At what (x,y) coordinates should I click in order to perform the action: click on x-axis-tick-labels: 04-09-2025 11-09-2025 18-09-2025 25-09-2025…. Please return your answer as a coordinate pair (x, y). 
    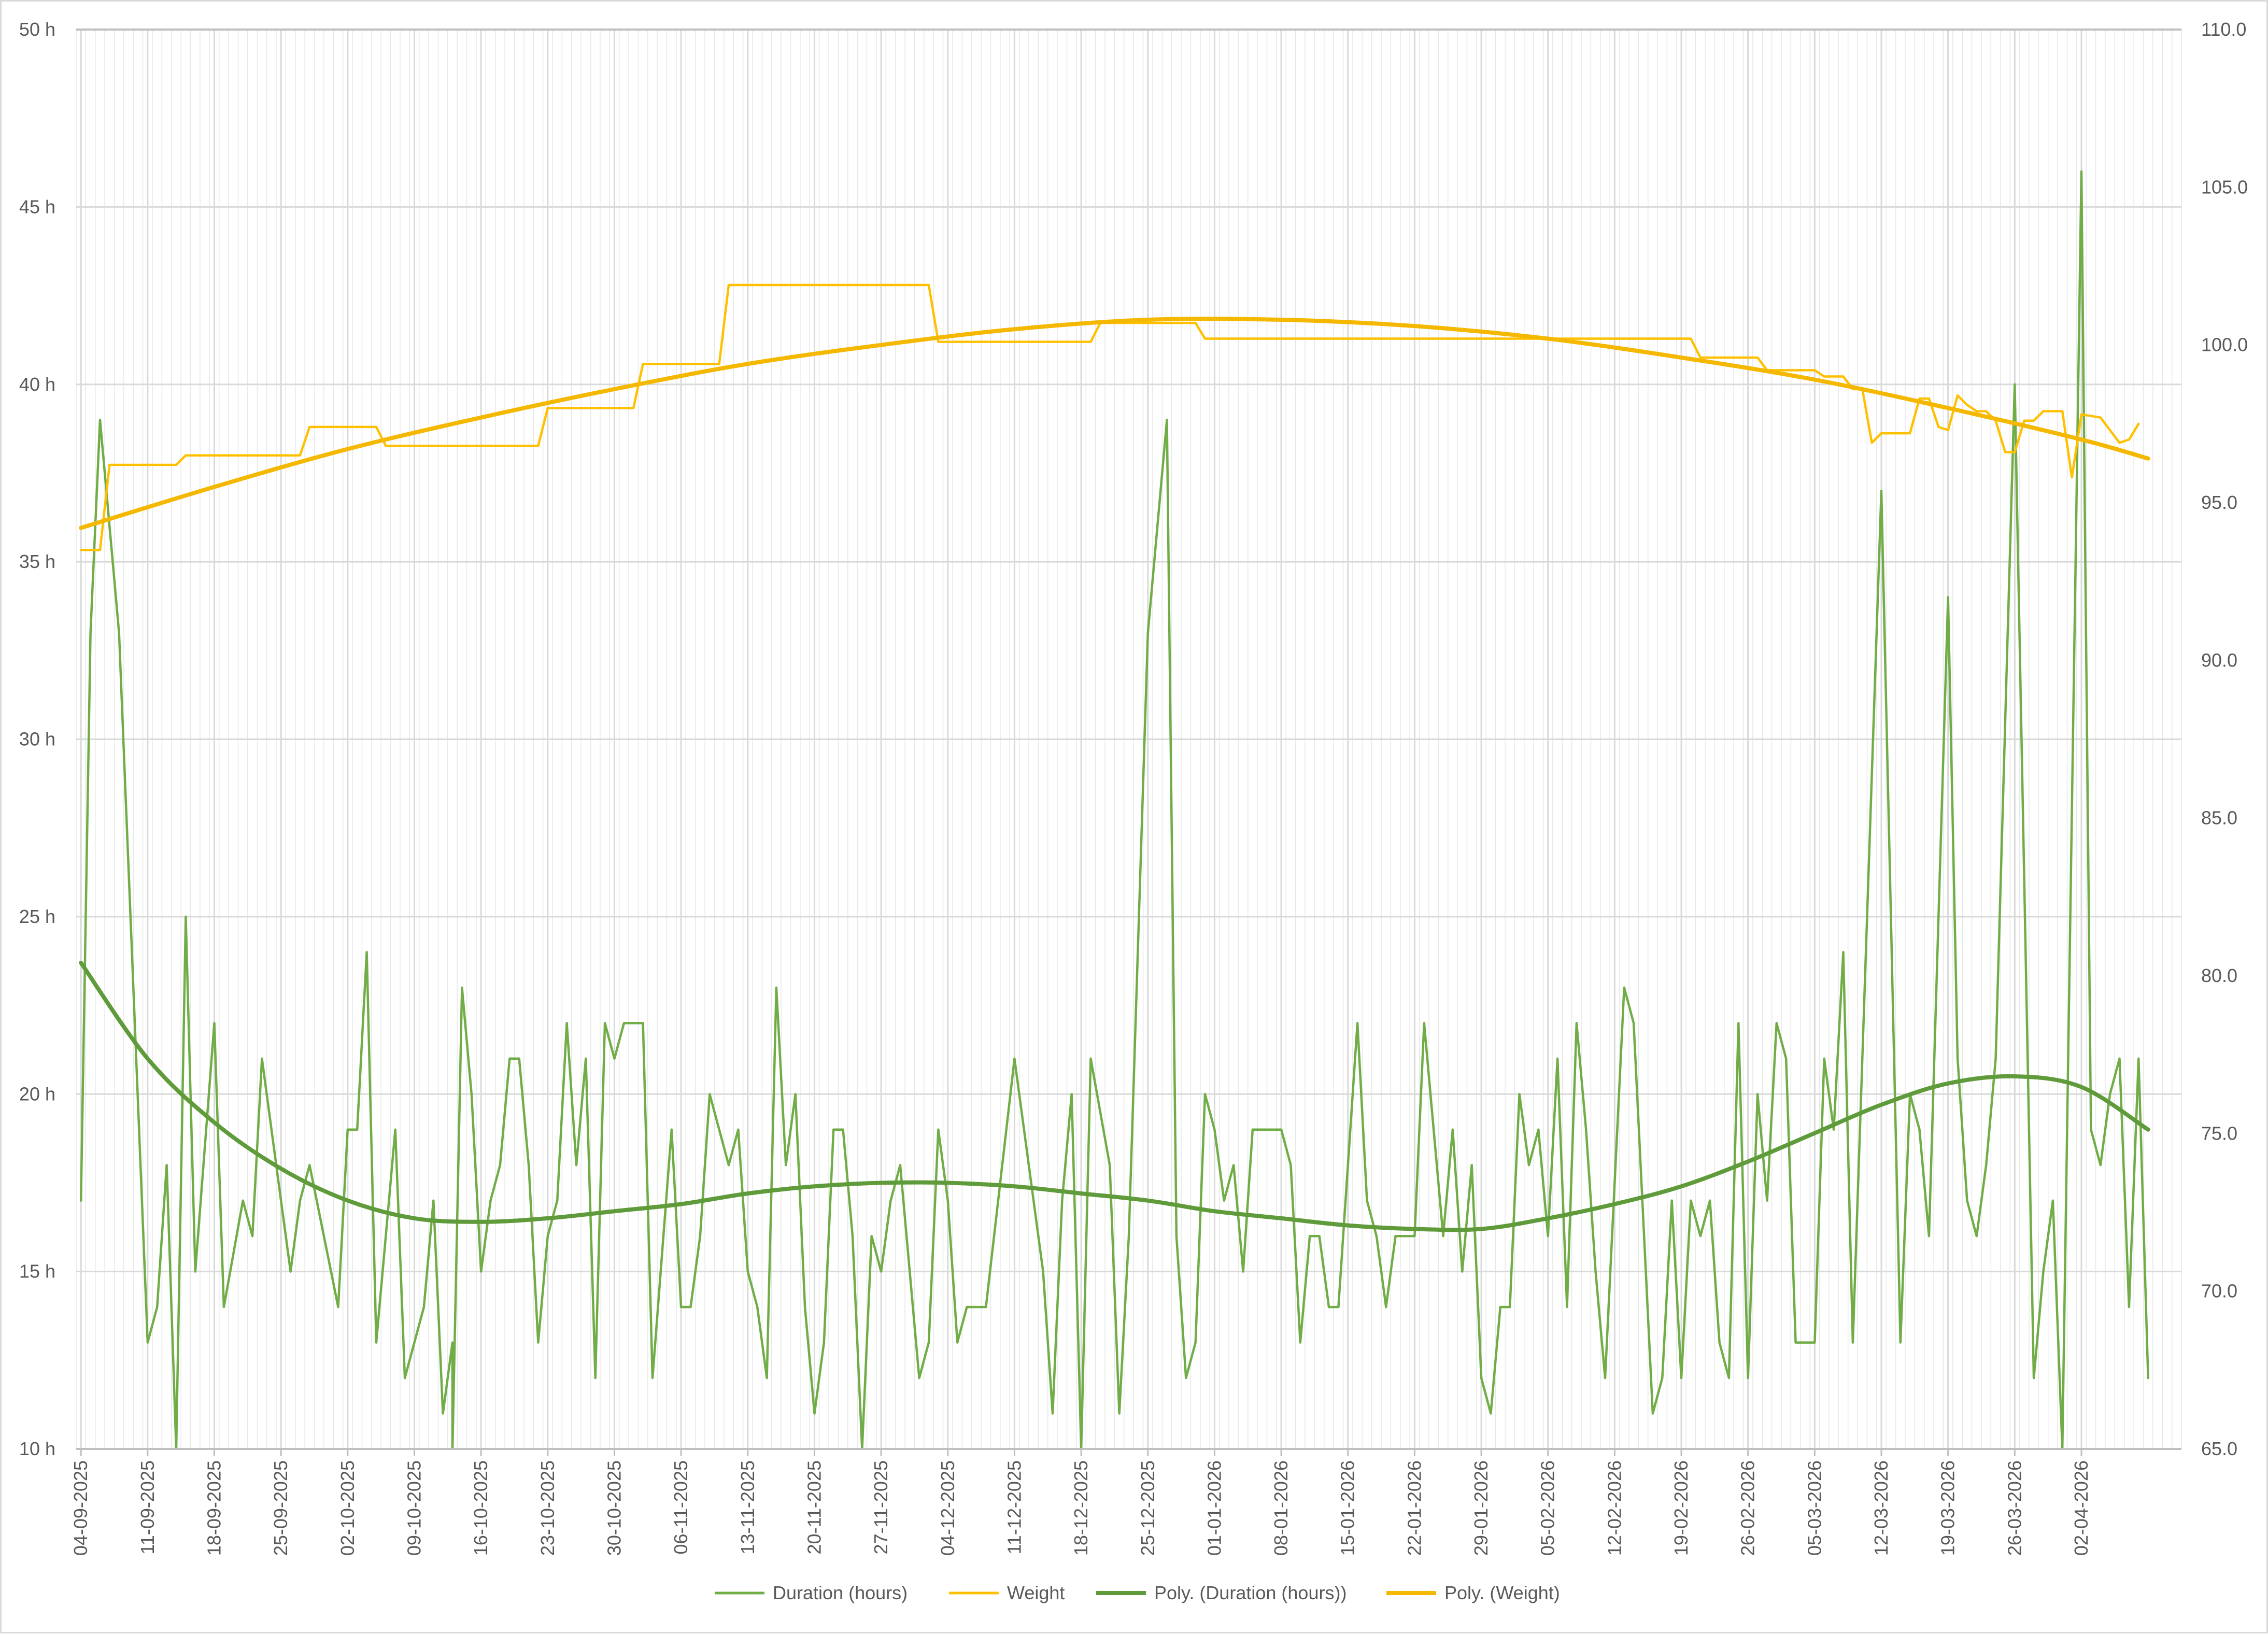
    Looking at the image, I should click on (1081, 1508).